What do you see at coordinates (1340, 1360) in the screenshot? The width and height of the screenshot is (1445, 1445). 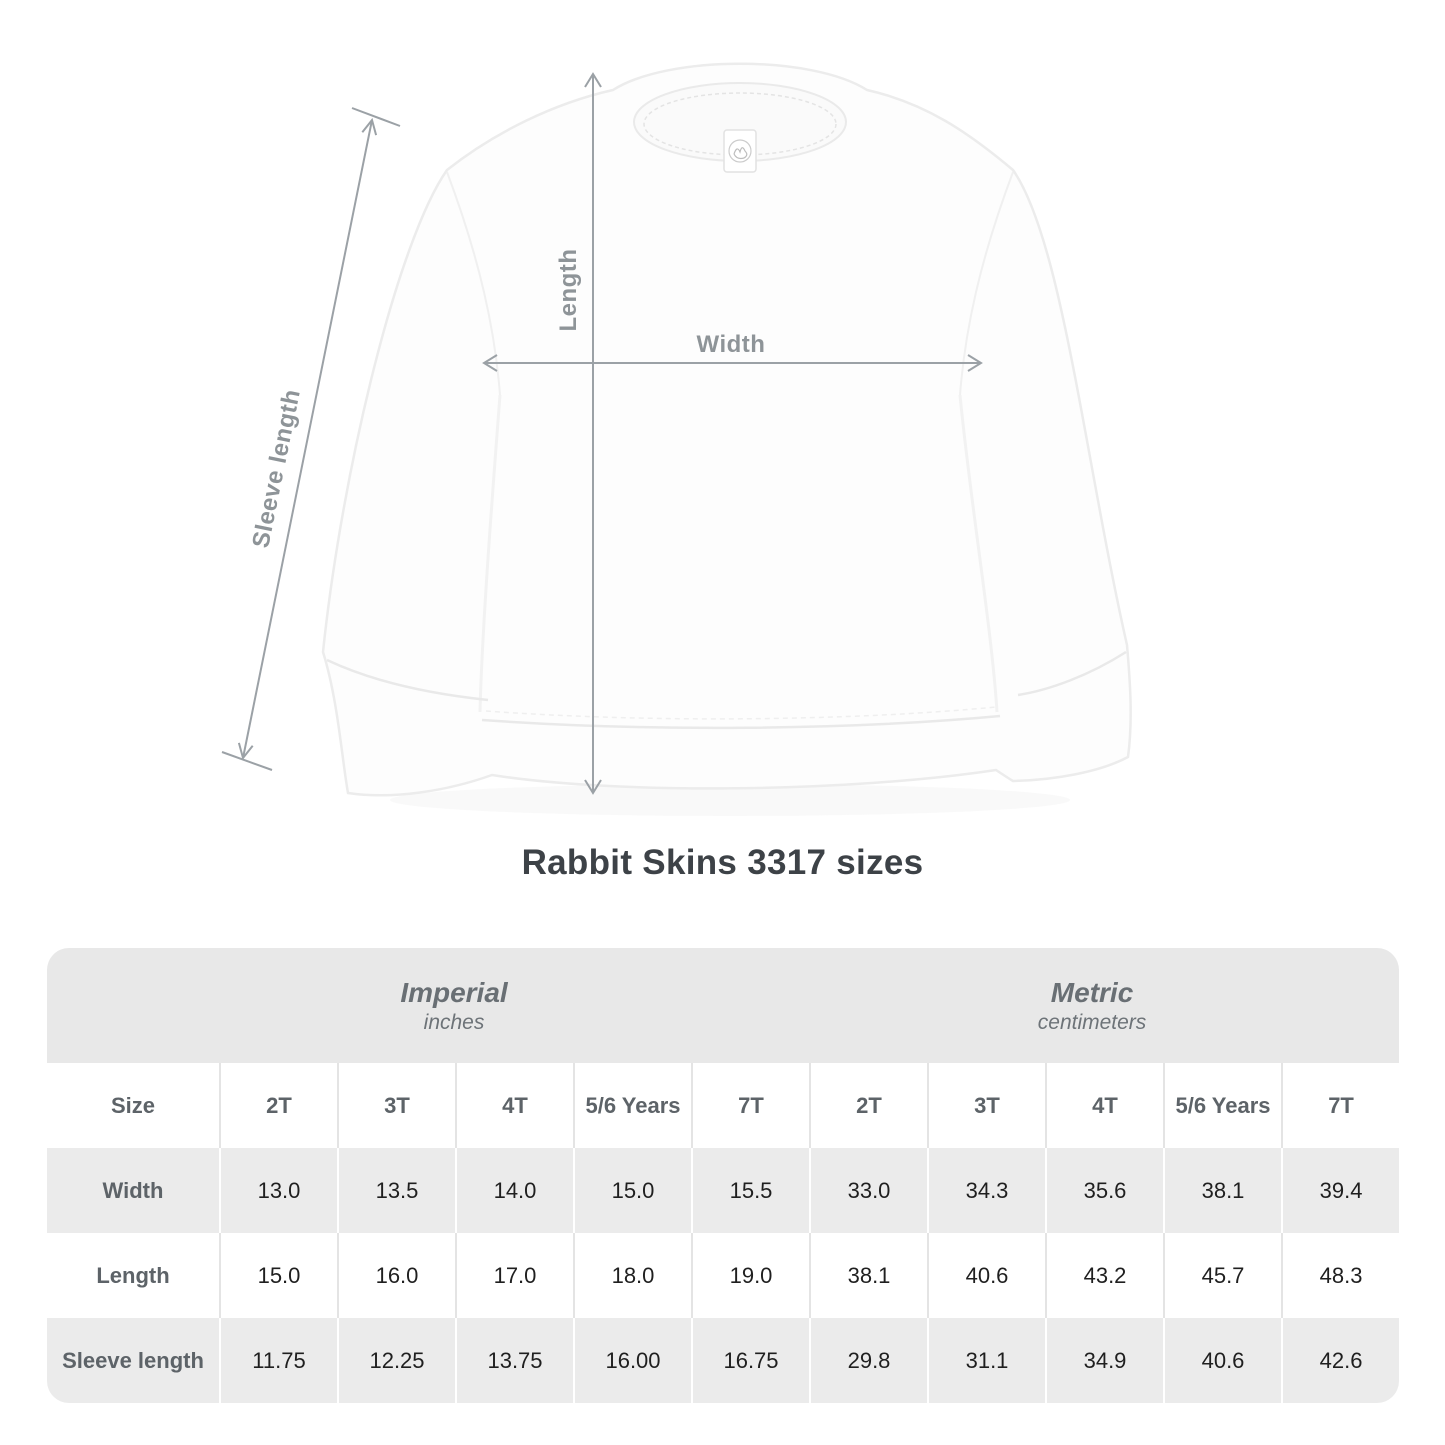 I see `table-cell: 42.6` at bounding box center [1340, 1360].